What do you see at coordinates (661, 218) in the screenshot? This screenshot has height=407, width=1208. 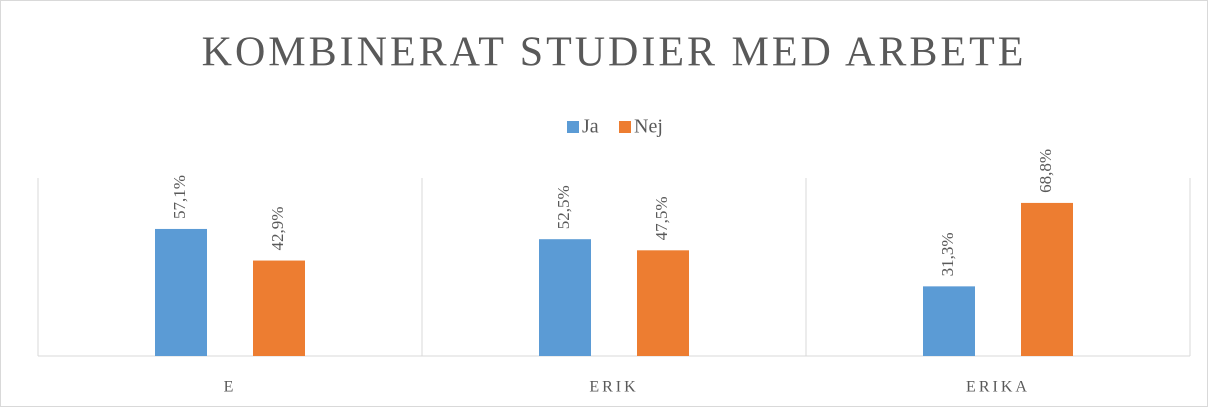 I see `data-label: 47,5%` at bounding box center [661, 218].